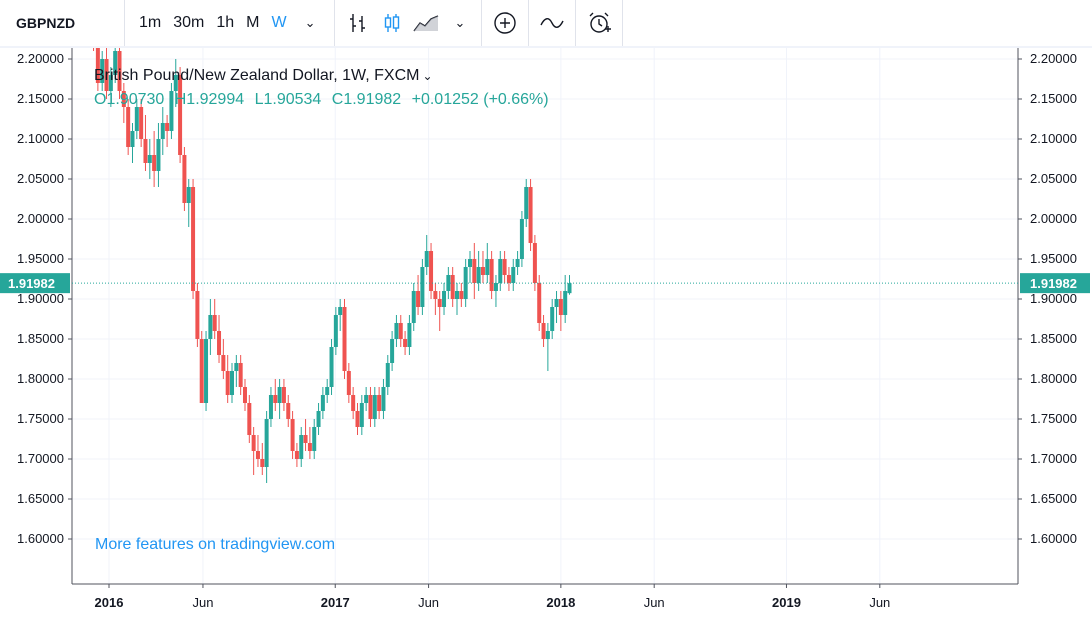 The image size is (1092, 621). I want to click on interval-selector: 1m 30m 1h M W ⌄, so click(230, 23).